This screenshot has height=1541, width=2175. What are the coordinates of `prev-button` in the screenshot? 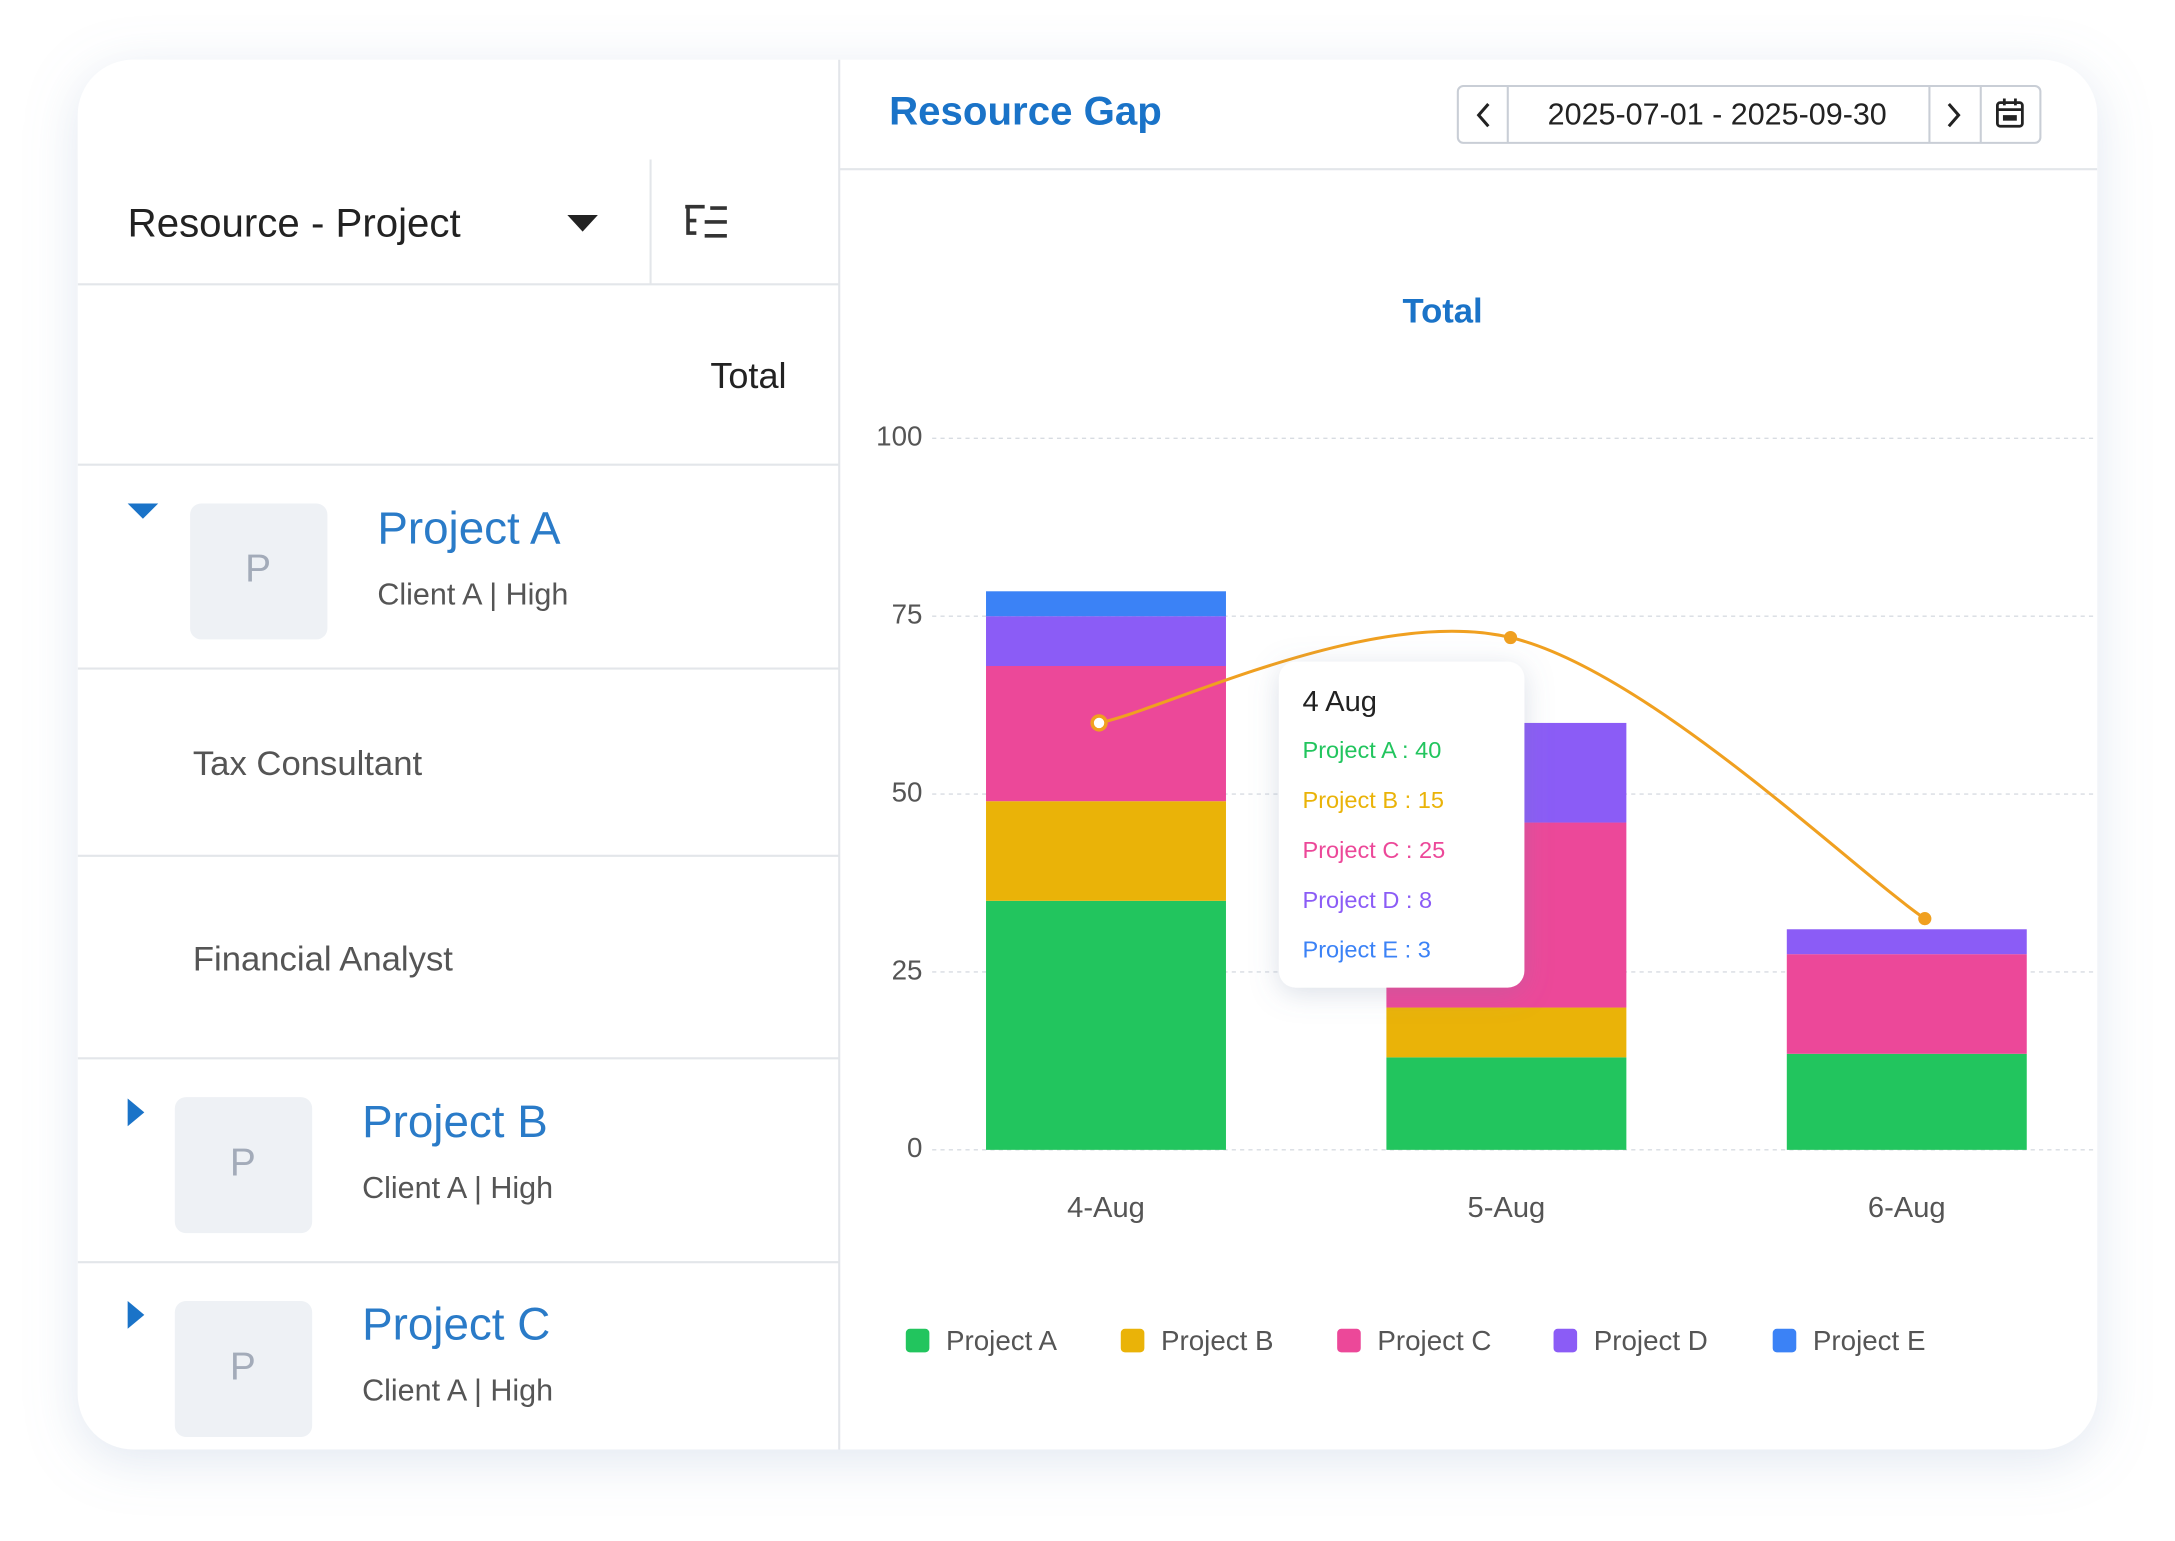 It's located at (1483, 115).